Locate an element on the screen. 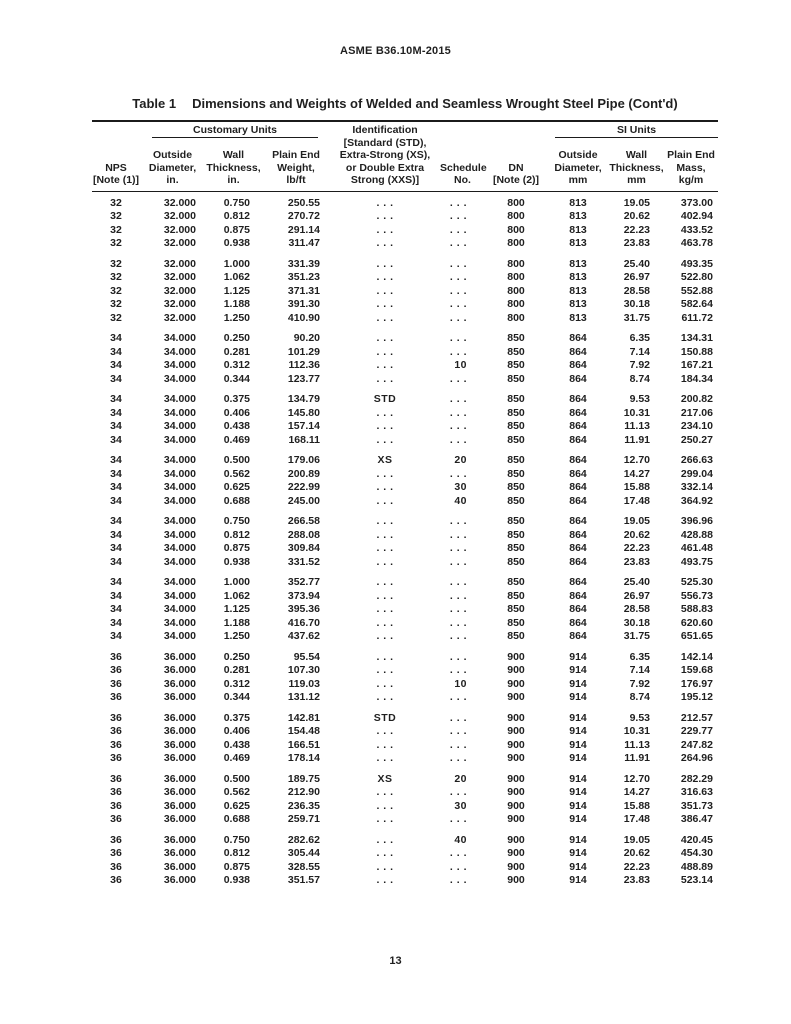 The image size is (791, 1024). table-cell: 32 is located at coordinates (116, 304).